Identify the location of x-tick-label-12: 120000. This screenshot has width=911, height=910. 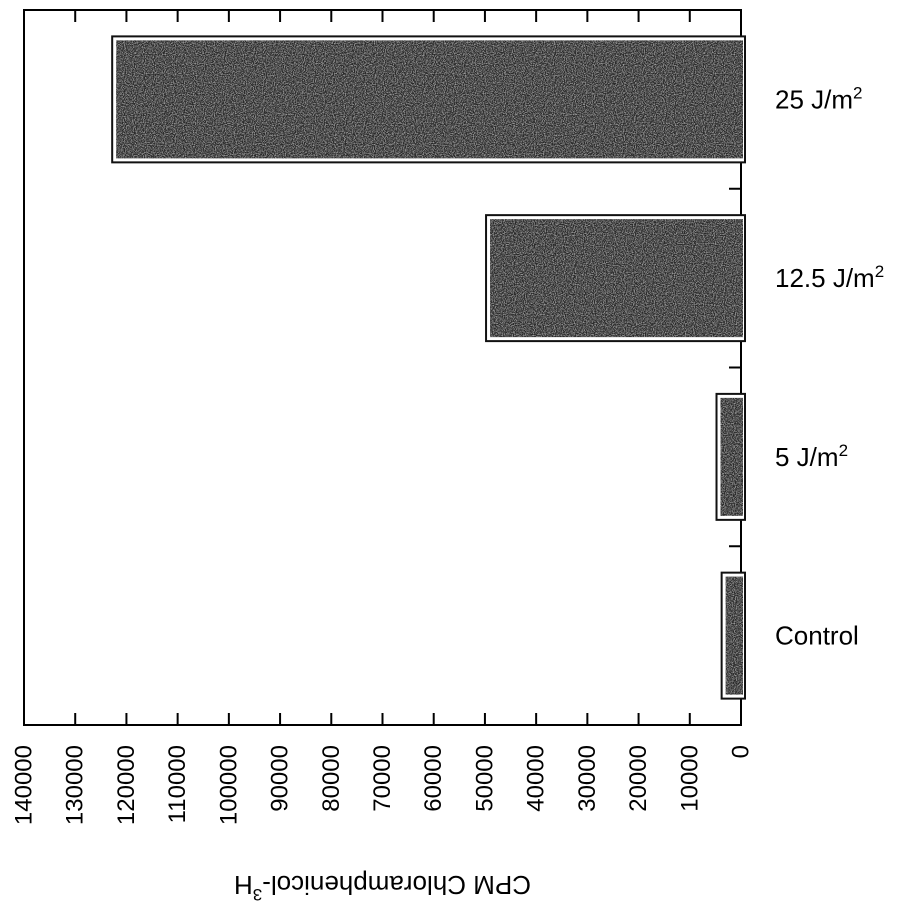
(126, 785).